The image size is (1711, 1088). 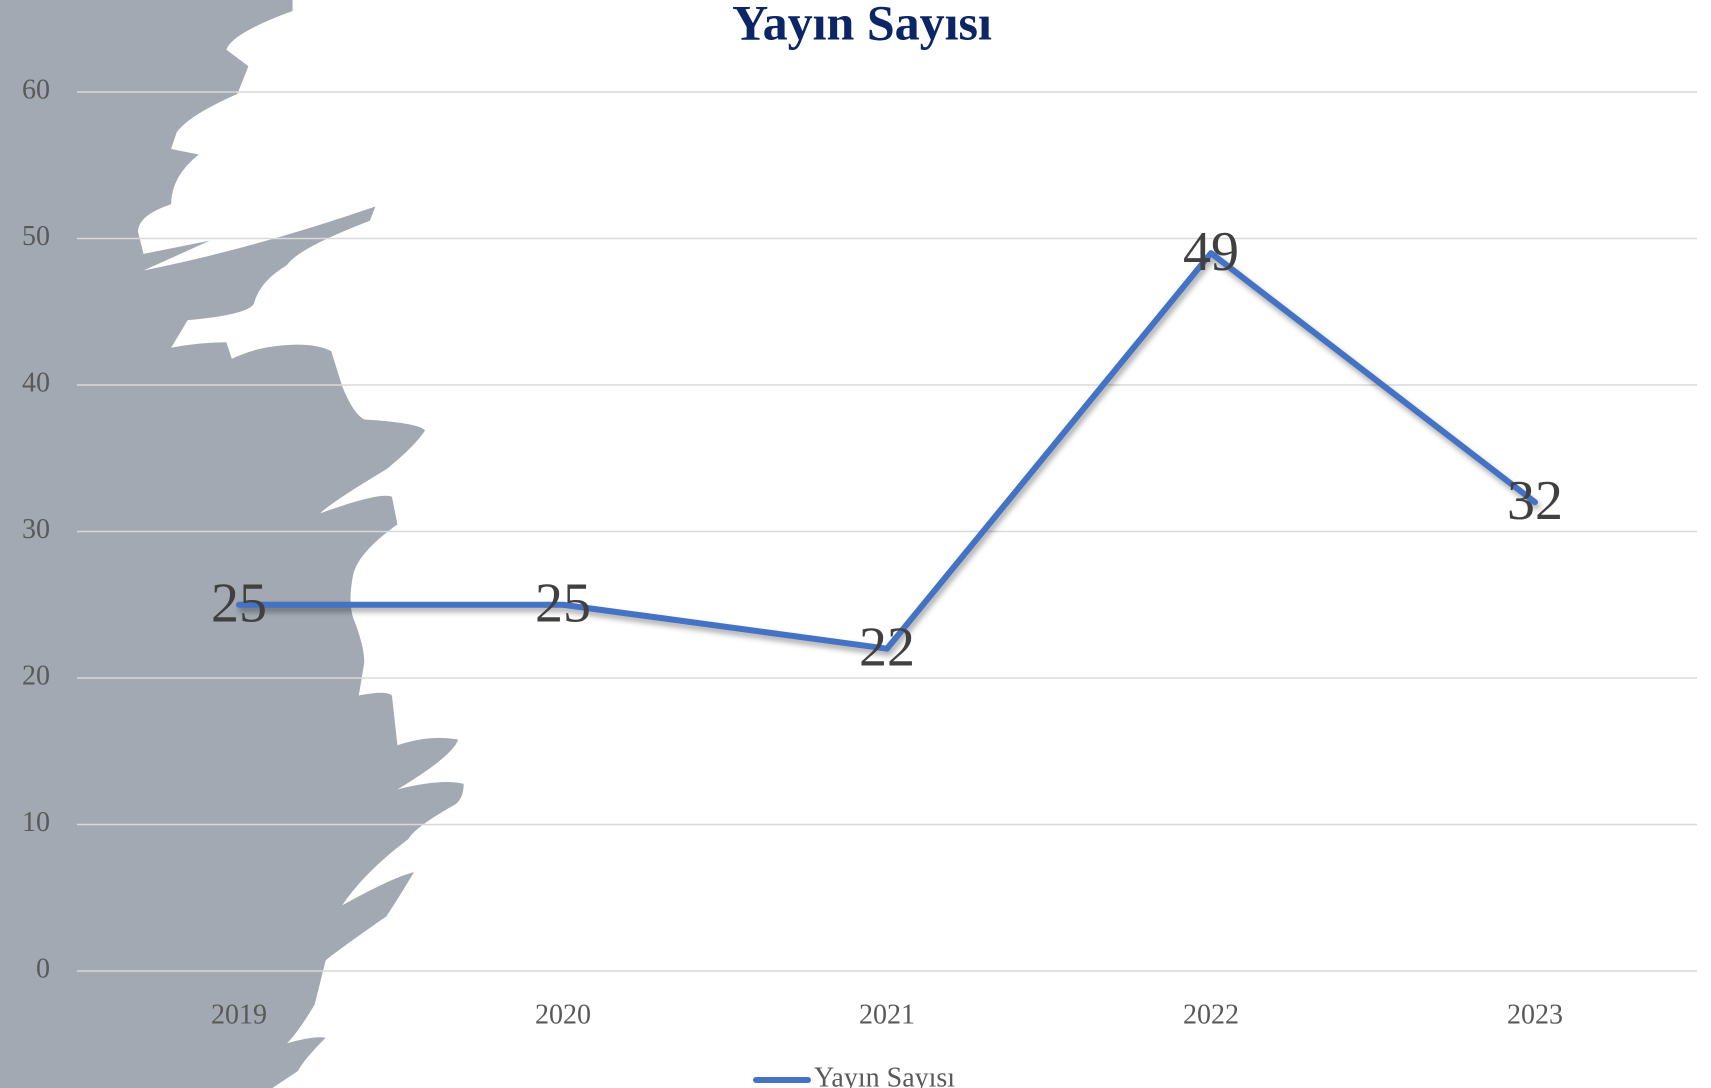 What do you see at coordinates (563, 1014) in the screenshot?
I see `x-tick-label: 2020` at bounding box center [563, 1014].